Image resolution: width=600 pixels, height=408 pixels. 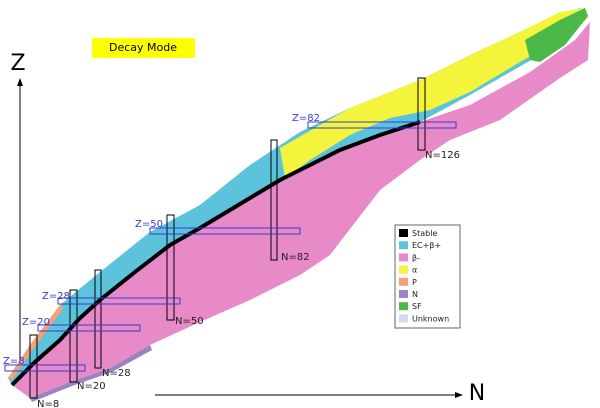 I want to click on n-magic-label: N=50, so click(x=189, y=321).